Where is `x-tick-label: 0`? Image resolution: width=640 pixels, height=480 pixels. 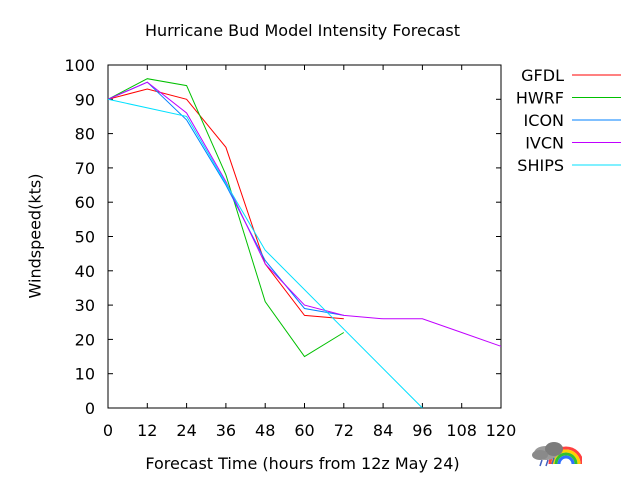 x-tick-label: 0 is located at coordinates (108, 430).